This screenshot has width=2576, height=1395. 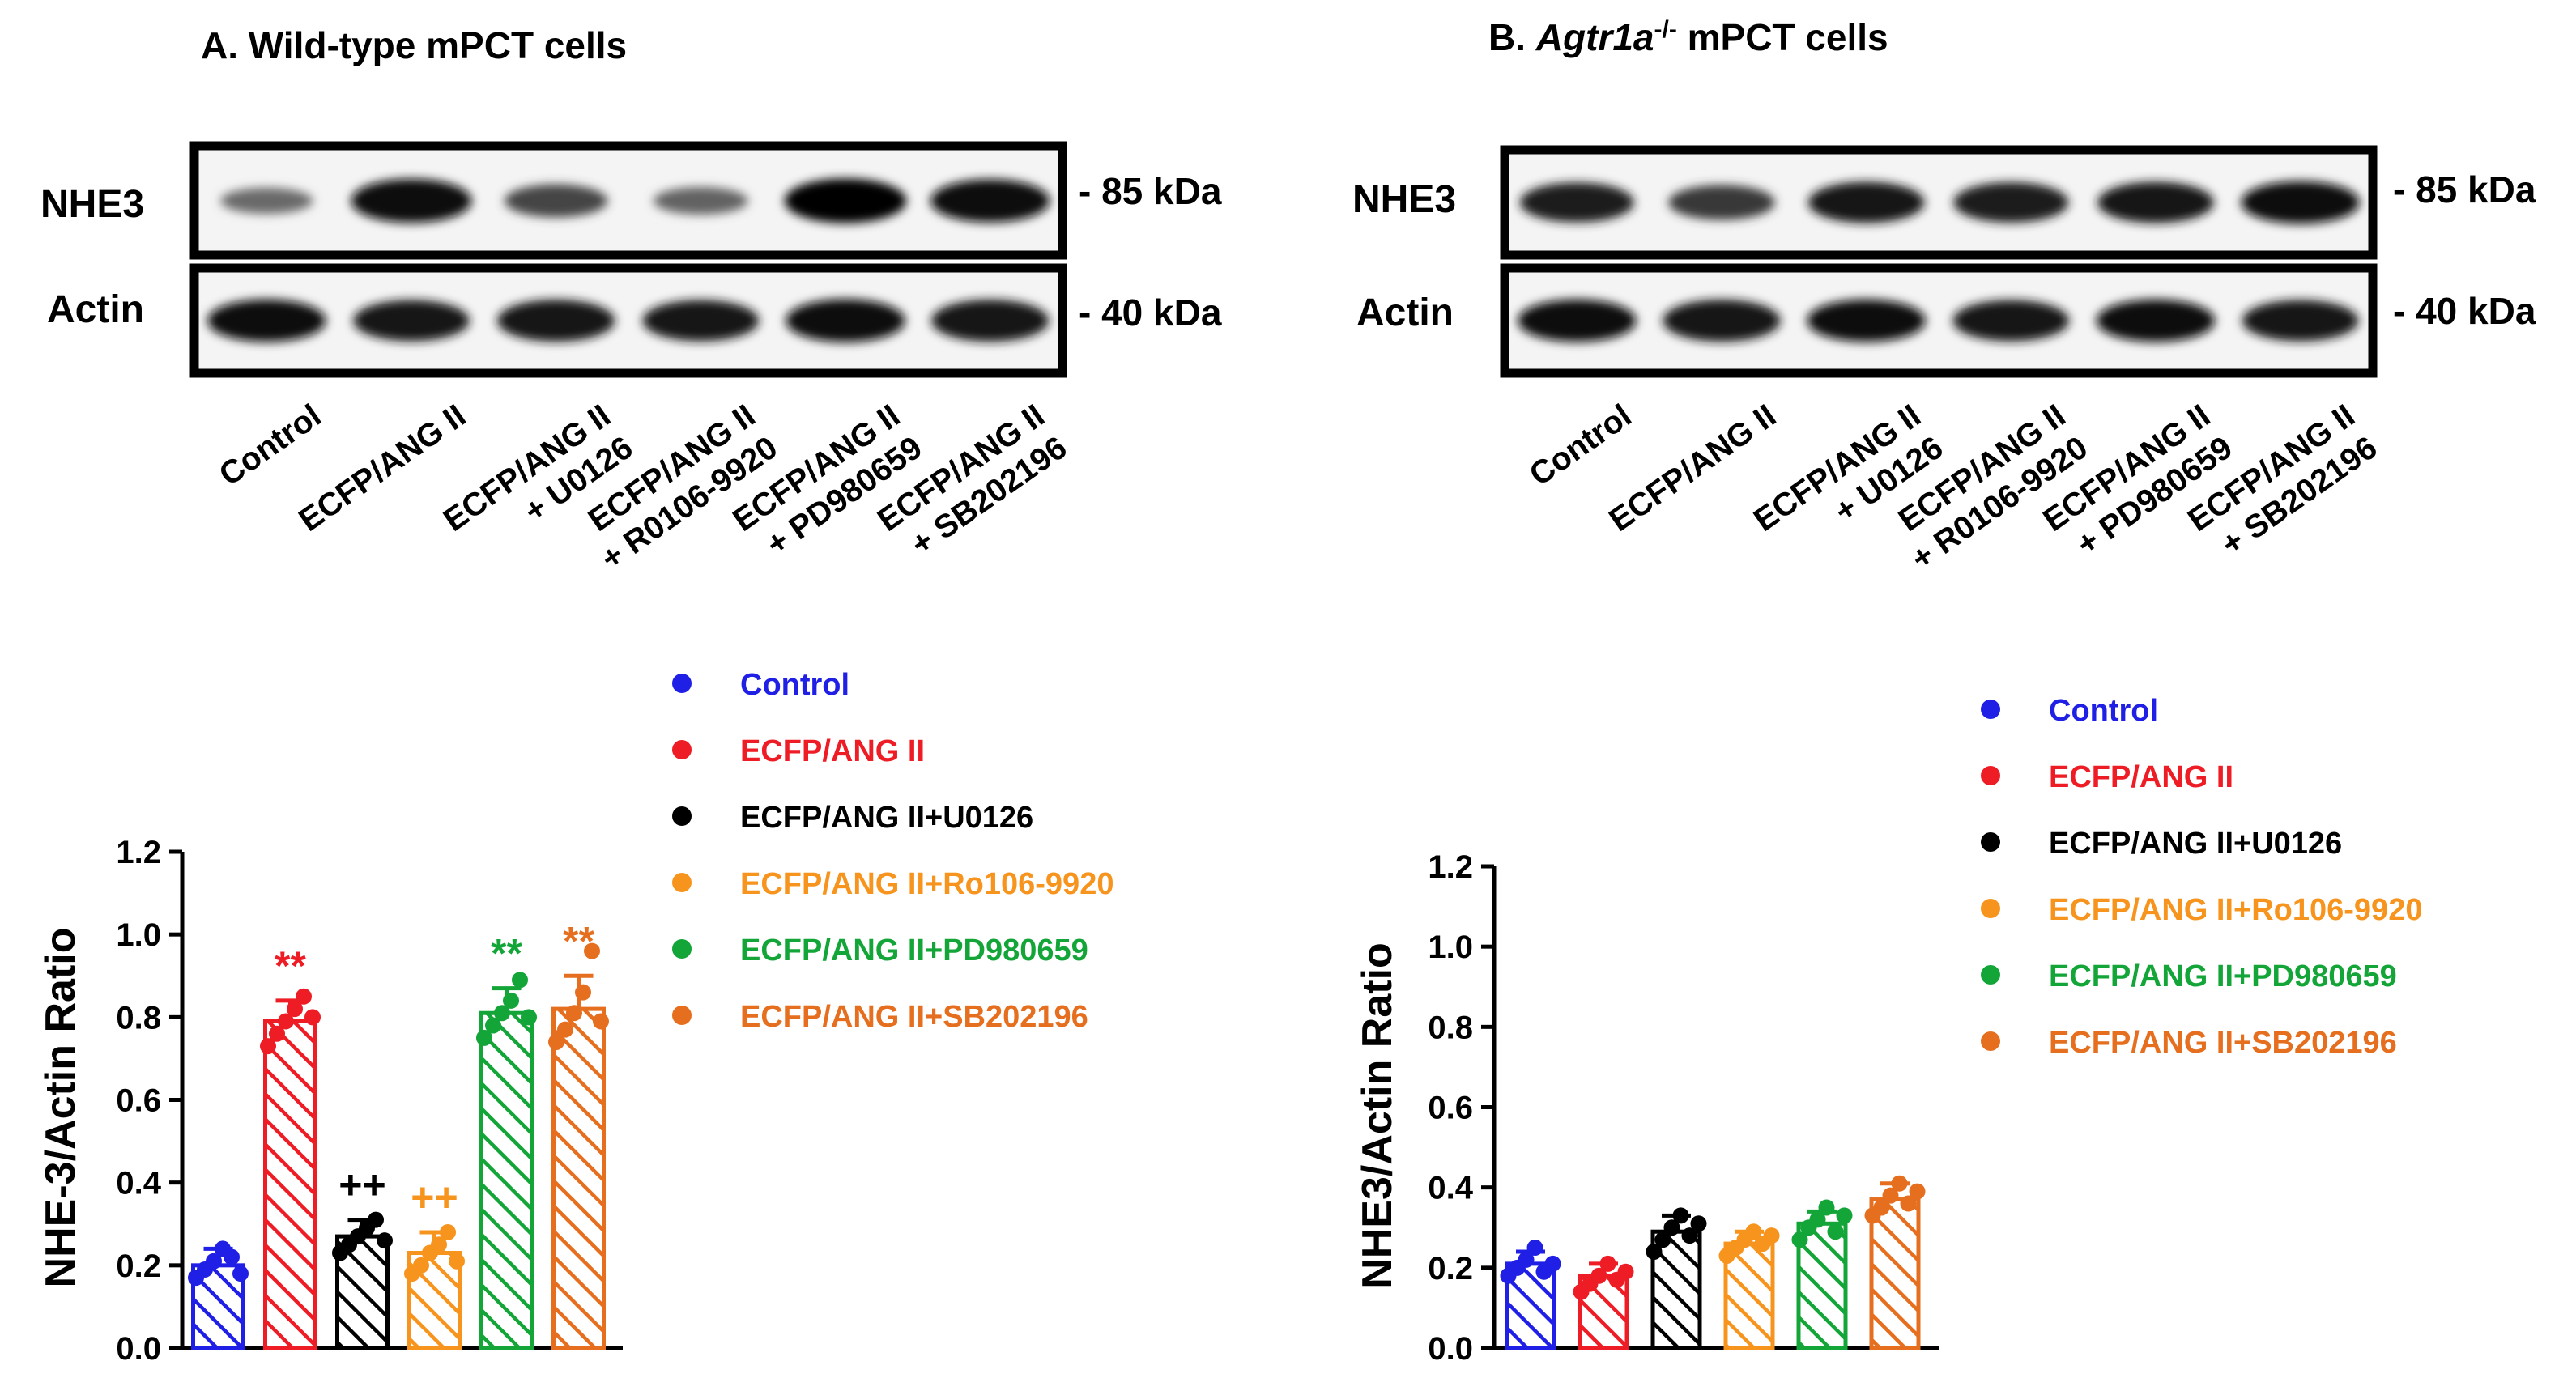 What do you see at coordinates (2223, 1043) in the screenshot?
I see `legend-label: ECFP/ANG II+SB202196` at bounding box center [2223, 1043].